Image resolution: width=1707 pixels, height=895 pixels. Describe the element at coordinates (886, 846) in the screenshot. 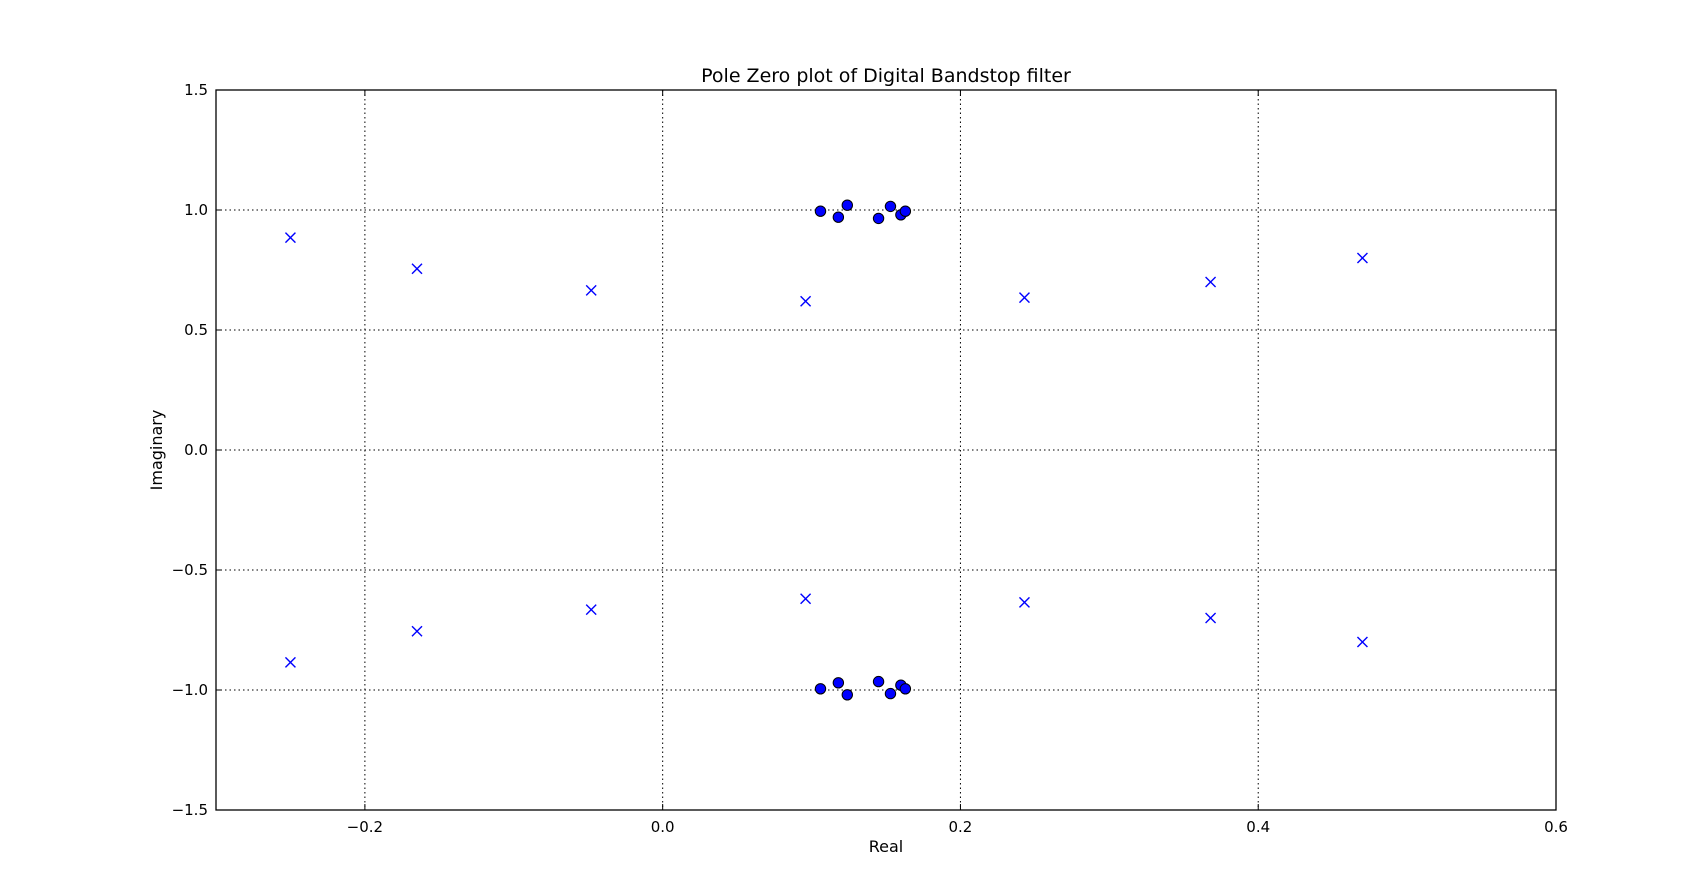

I see `x-axis-label: Real` at that location.